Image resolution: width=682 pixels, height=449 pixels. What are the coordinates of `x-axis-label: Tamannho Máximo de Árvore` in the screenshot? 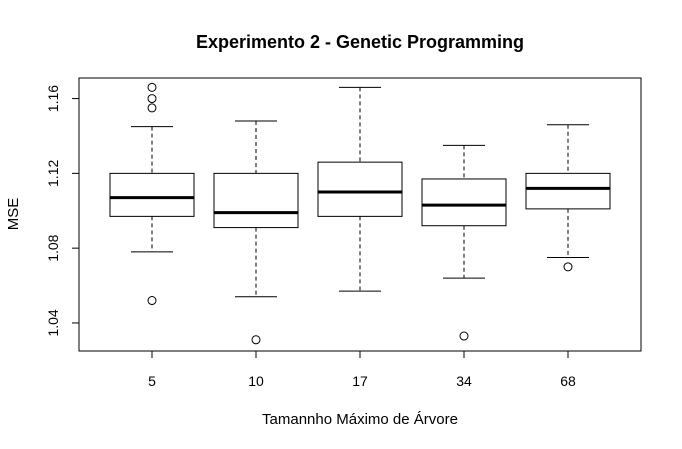 It's located at (360, 419).